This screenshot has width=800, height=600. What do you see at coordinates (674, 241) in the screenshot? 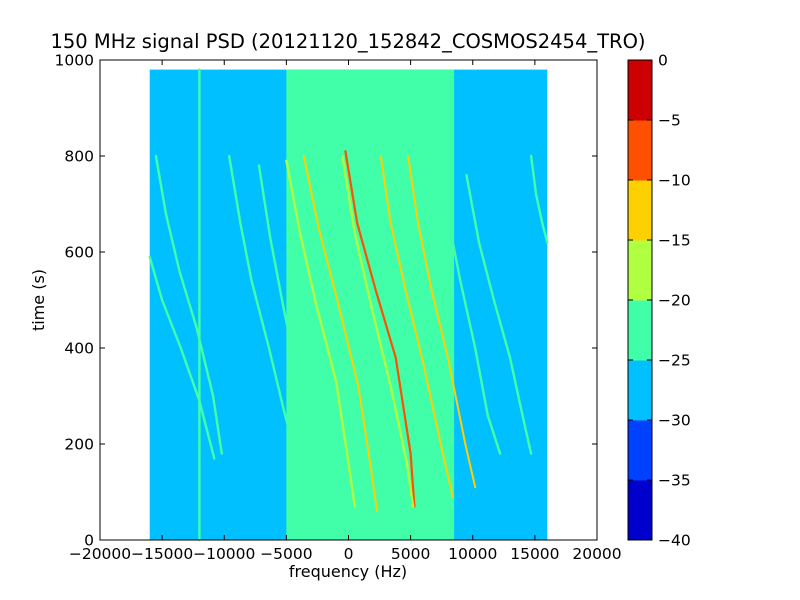
I see `colorbar-tick-label: −15` at bounding box center [674, 241].